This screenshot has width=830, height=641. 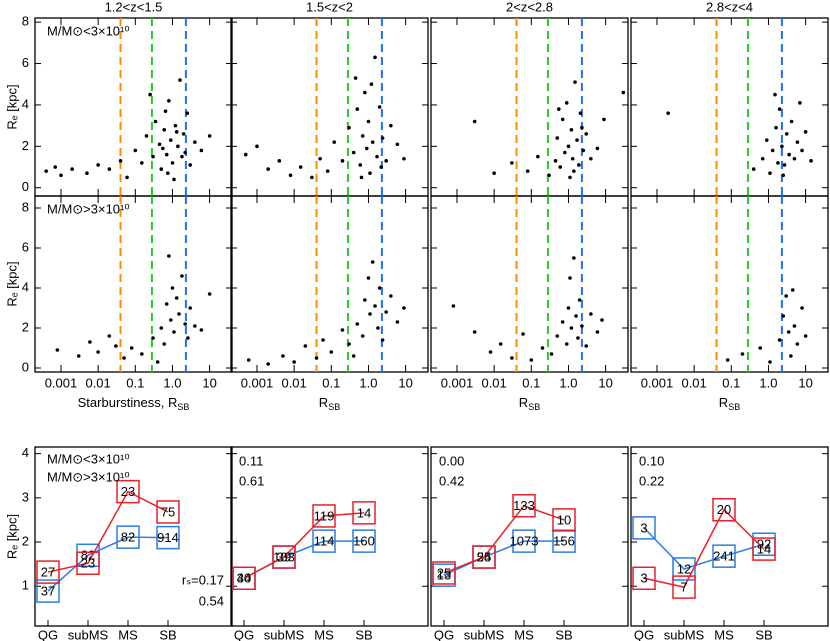 What do you see at coordinates (643, 527) in the screenshot?
I see `count-label: 3` at bounding box center [643, 527].